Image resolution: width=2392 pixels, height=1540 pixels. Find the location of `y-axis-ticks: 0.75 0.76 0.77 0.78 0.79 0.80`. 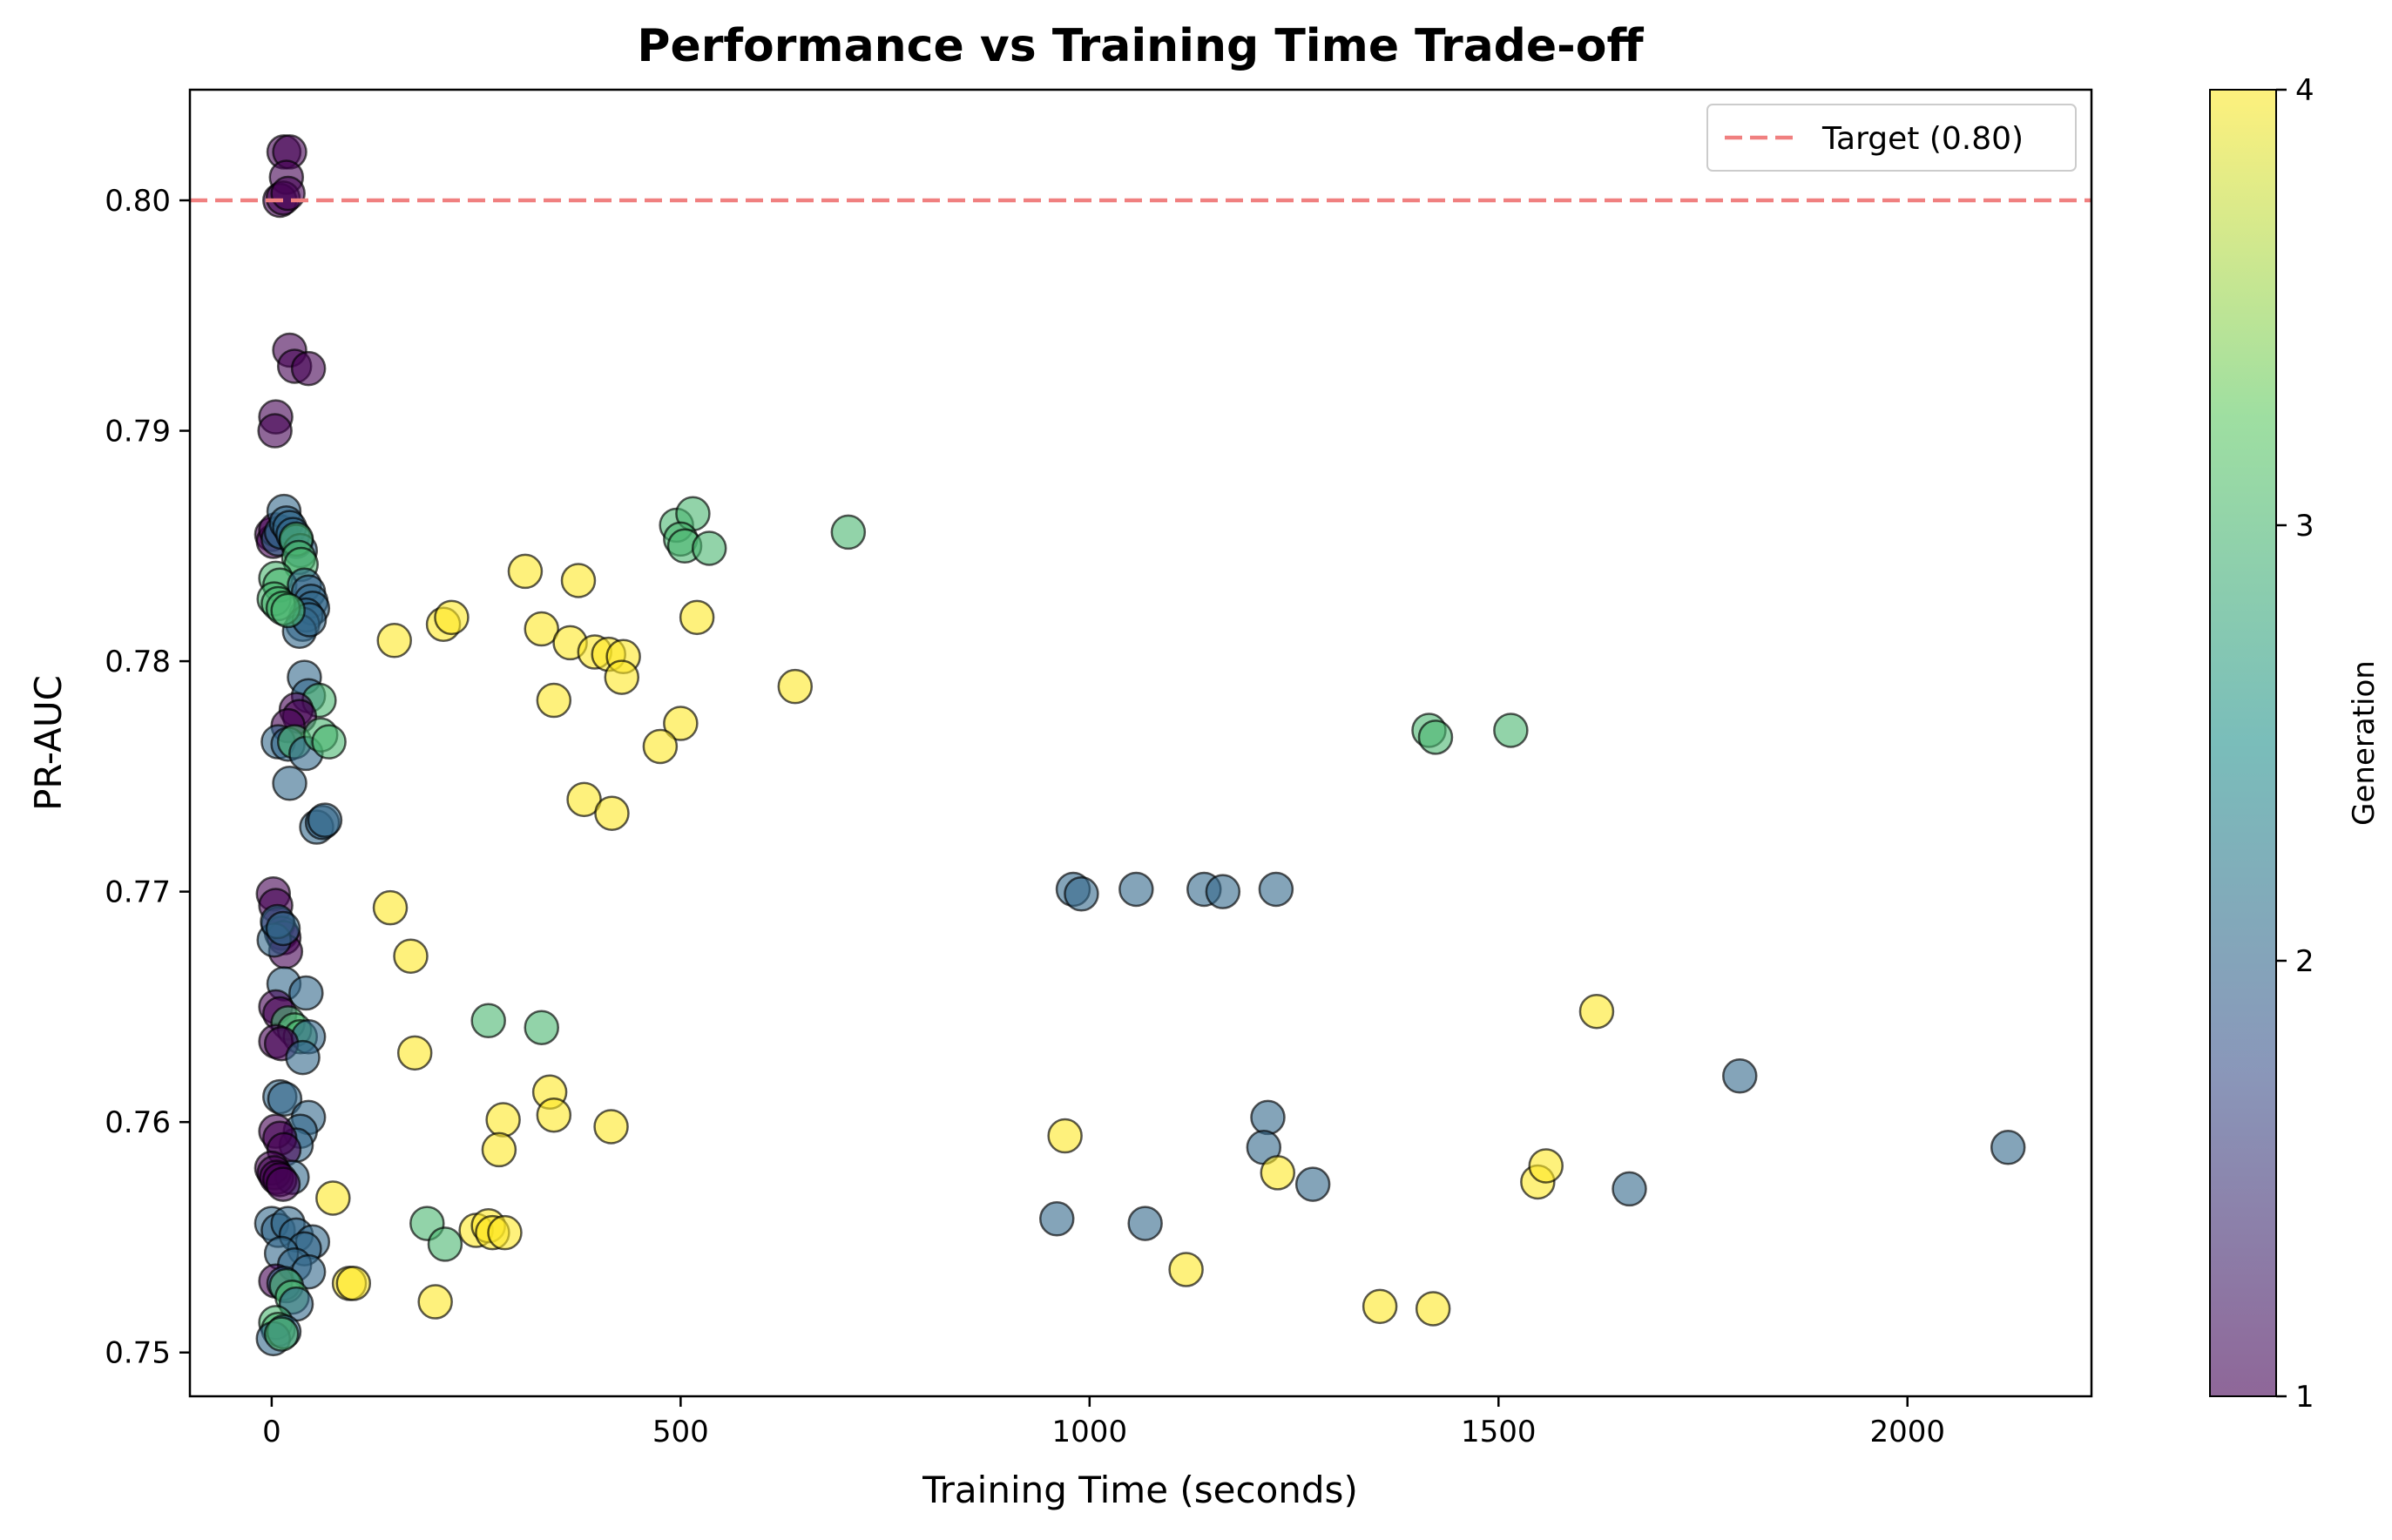

y-axis-ticks: 0.75 0.76 0.77 0.78 0.79 0.80 is located at coordinates (147, 777).